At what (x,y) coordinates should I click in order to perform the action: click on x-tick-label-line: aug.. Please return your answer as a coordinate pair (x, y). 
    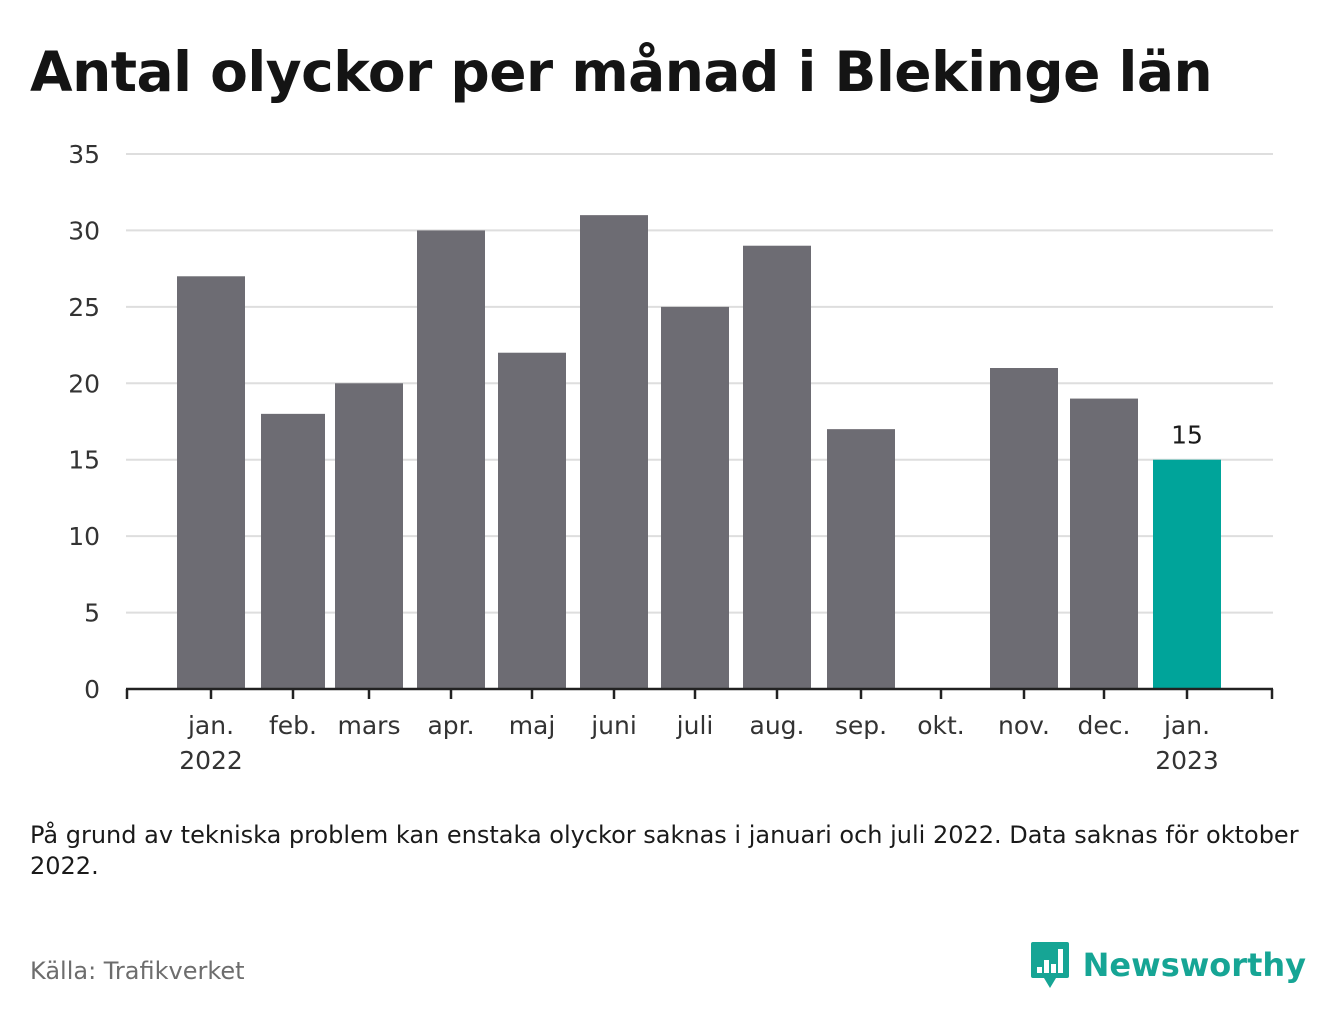
    Looking at the image, I should click on (777, 725).